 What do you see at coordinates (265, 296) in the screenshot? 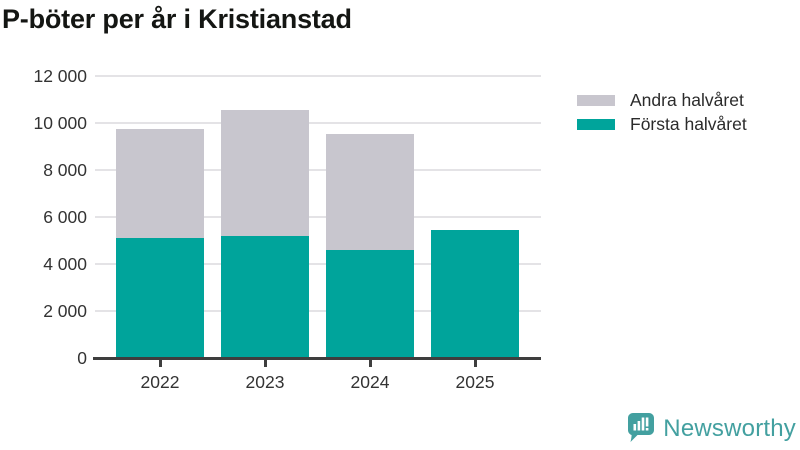
I see `bar-2023-forsta-halvaret` at bounding box center [265, 296].